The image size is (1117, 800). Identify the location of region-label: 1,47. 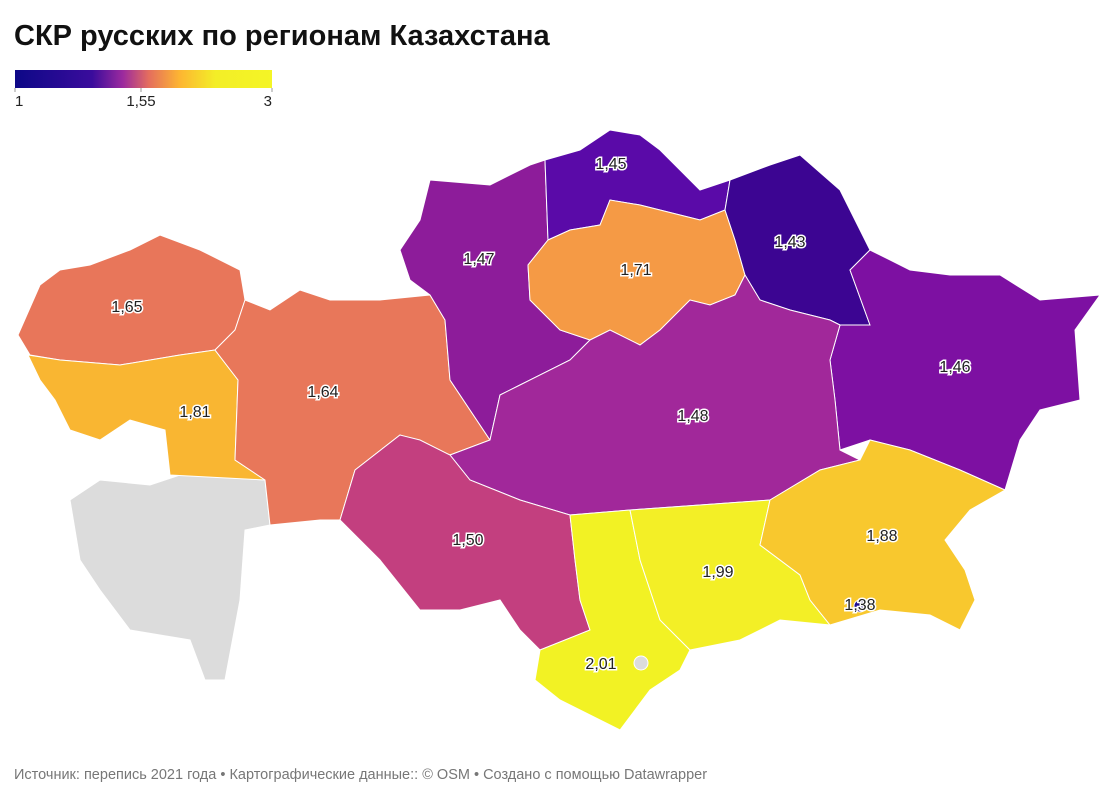
(478, 259).